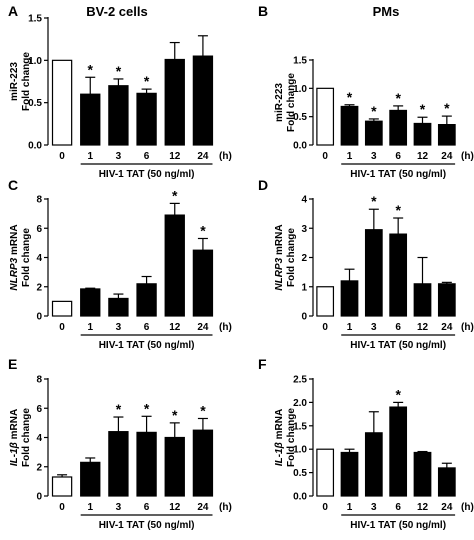 This screenshot has height=540, width=474. What do you see at coordinates (14, 454) in the screenshot?
I see `y-axis-label-text: IL-1β` at bounding box center [14, 454].